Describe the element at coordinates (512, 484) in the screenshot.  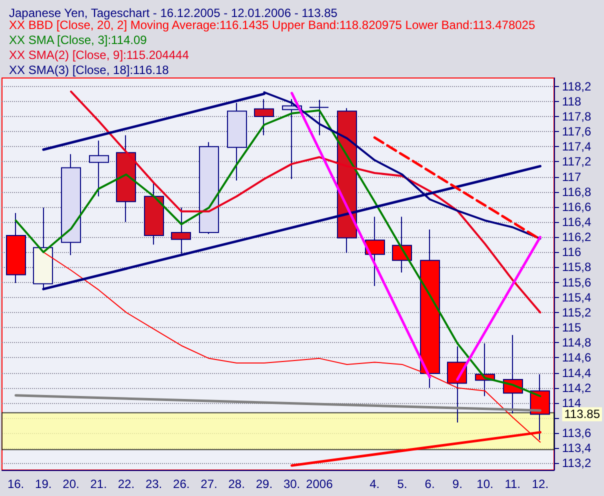
I see `x-tick-label: 11.` at that location.